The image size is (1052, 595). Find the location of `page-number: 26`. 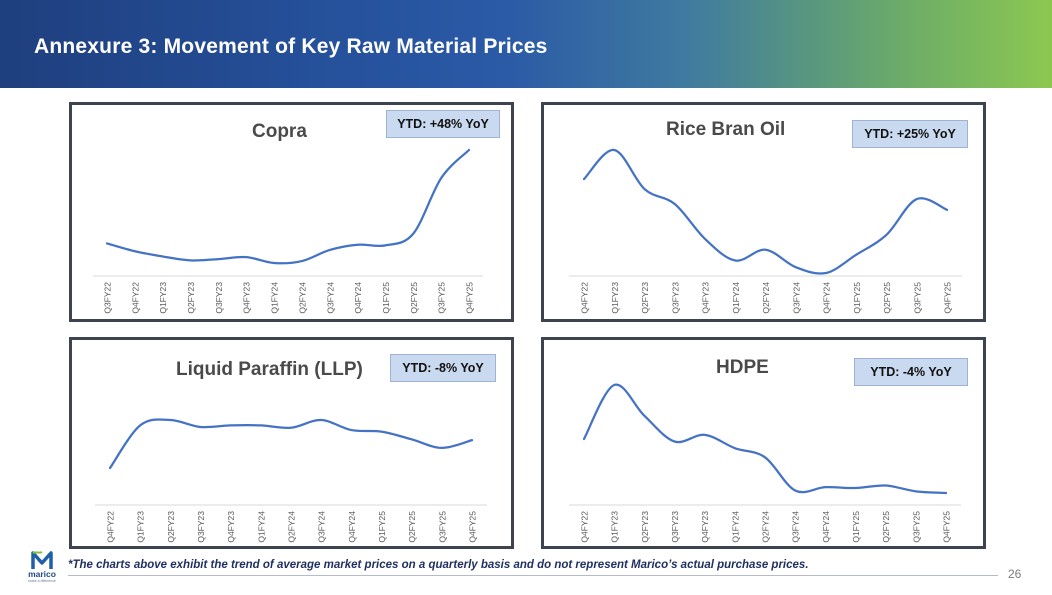

page-number: 26 is located at coordinates (1015, 574).